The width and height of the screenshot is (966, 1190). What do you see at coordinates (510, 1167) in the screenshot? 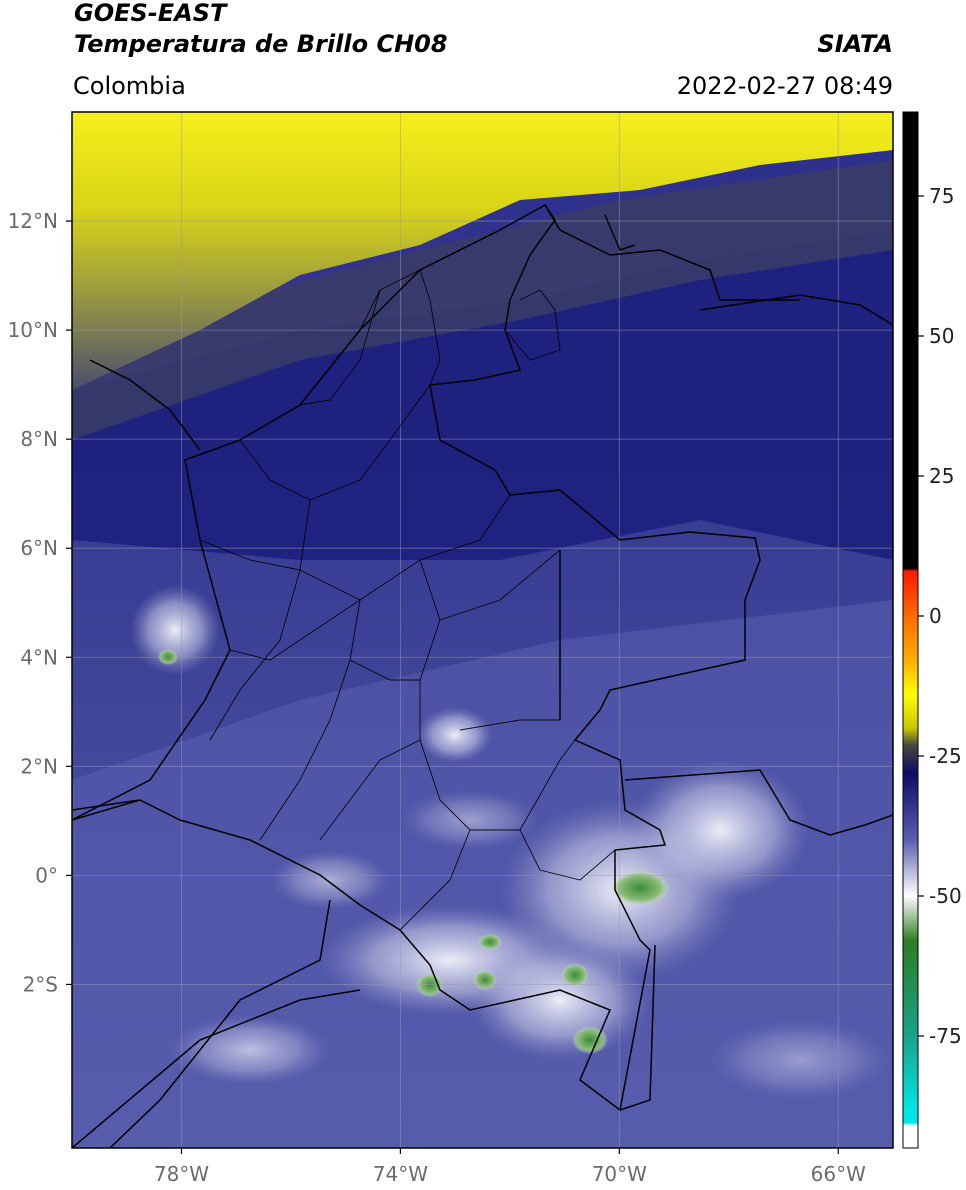
I see `longitude-axis: 78°W 74°W 70°W 66°W` at bounding box center [510, 1167].